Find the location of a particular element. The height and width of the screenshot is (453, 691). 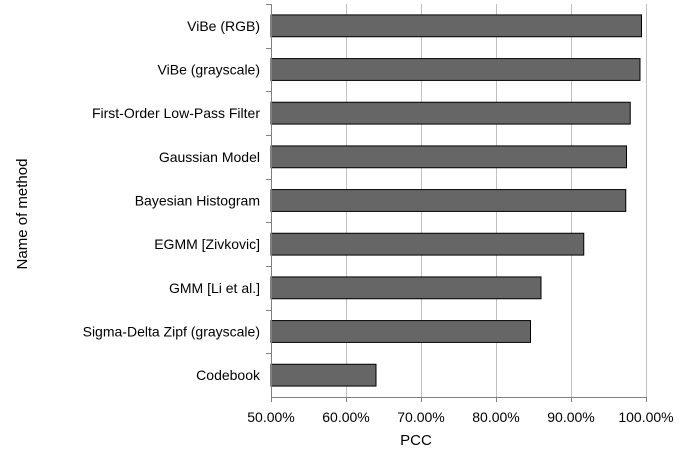

y-category-label: Codebook is located at coordinates (228, 375).